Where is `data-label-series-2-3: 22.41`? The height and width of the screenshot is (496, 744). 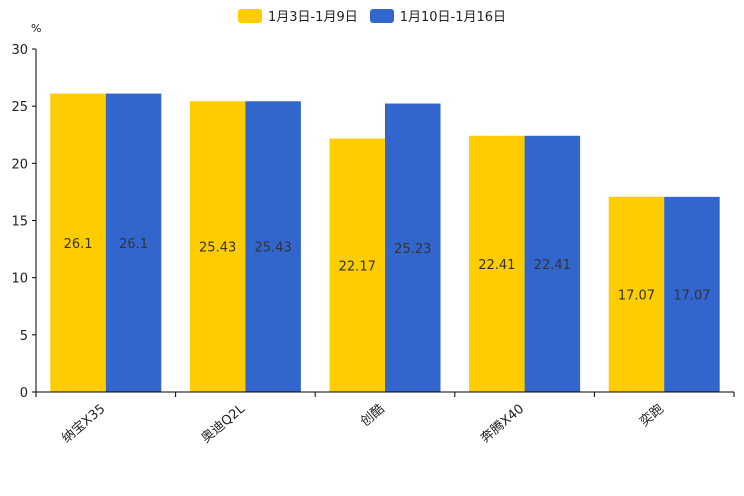
data-label-series-2-3: 22.41 is located at coordinates (552, 265).